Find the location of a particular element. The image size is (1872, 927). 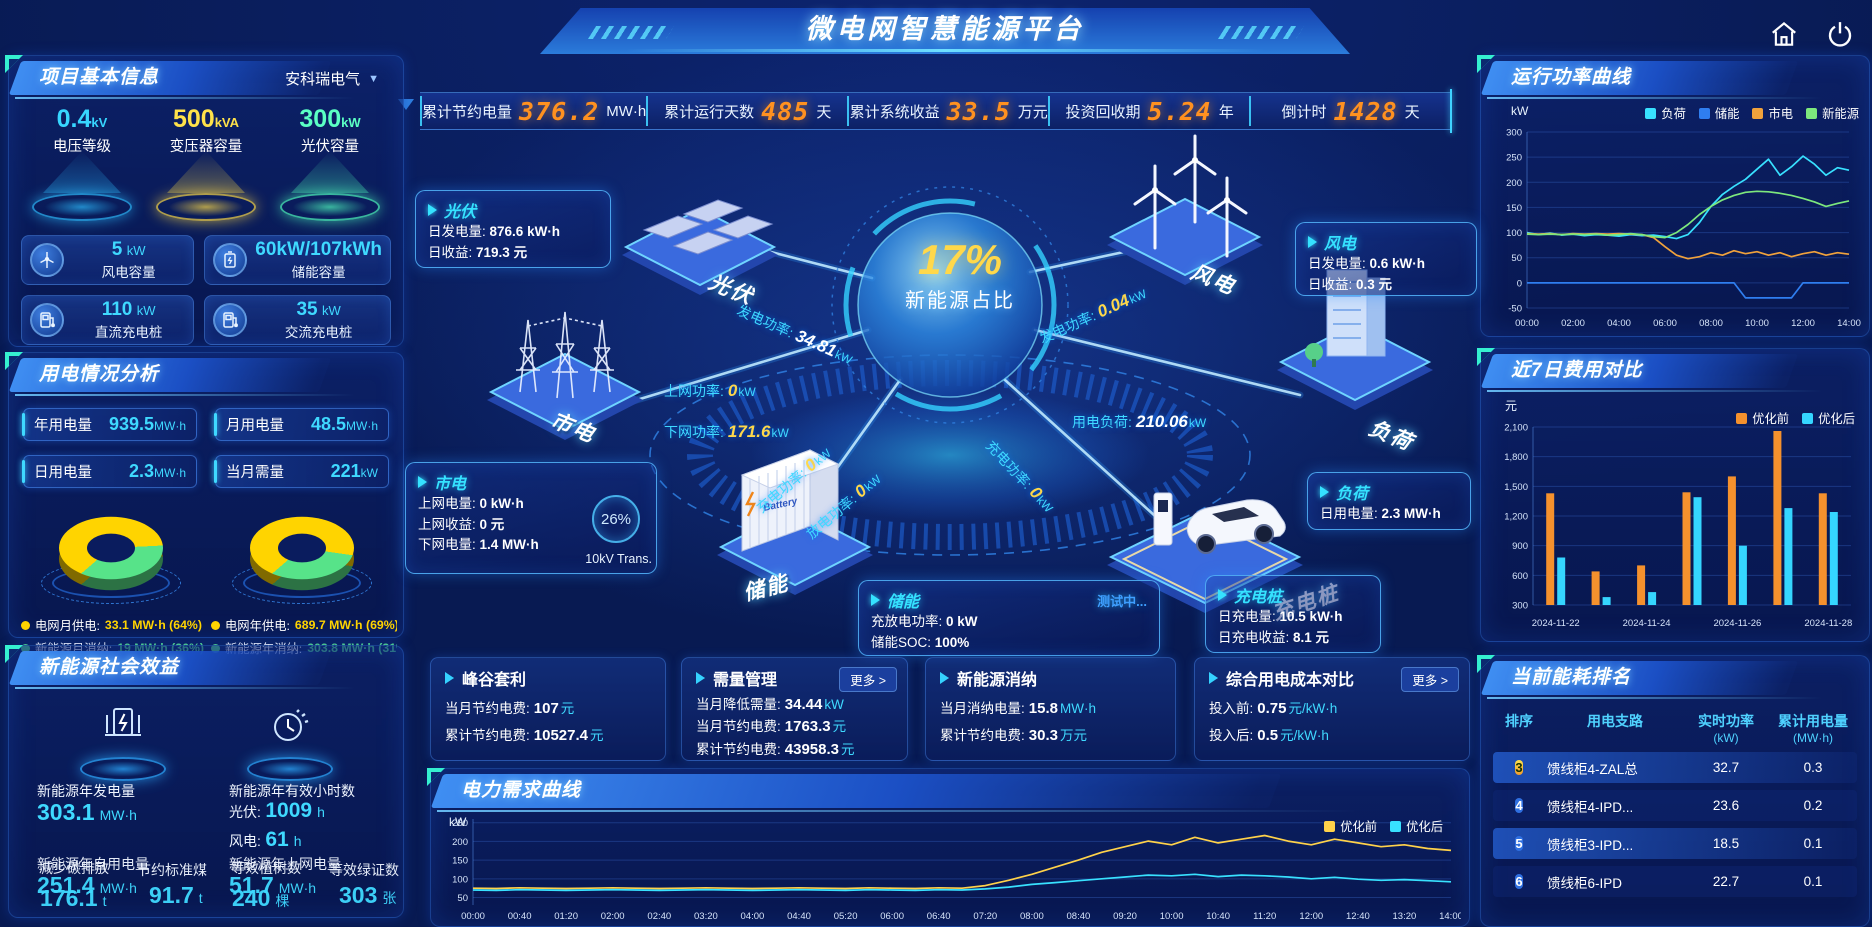

kpi-label: 投资回收期 is located at coordinates (1103, 112).